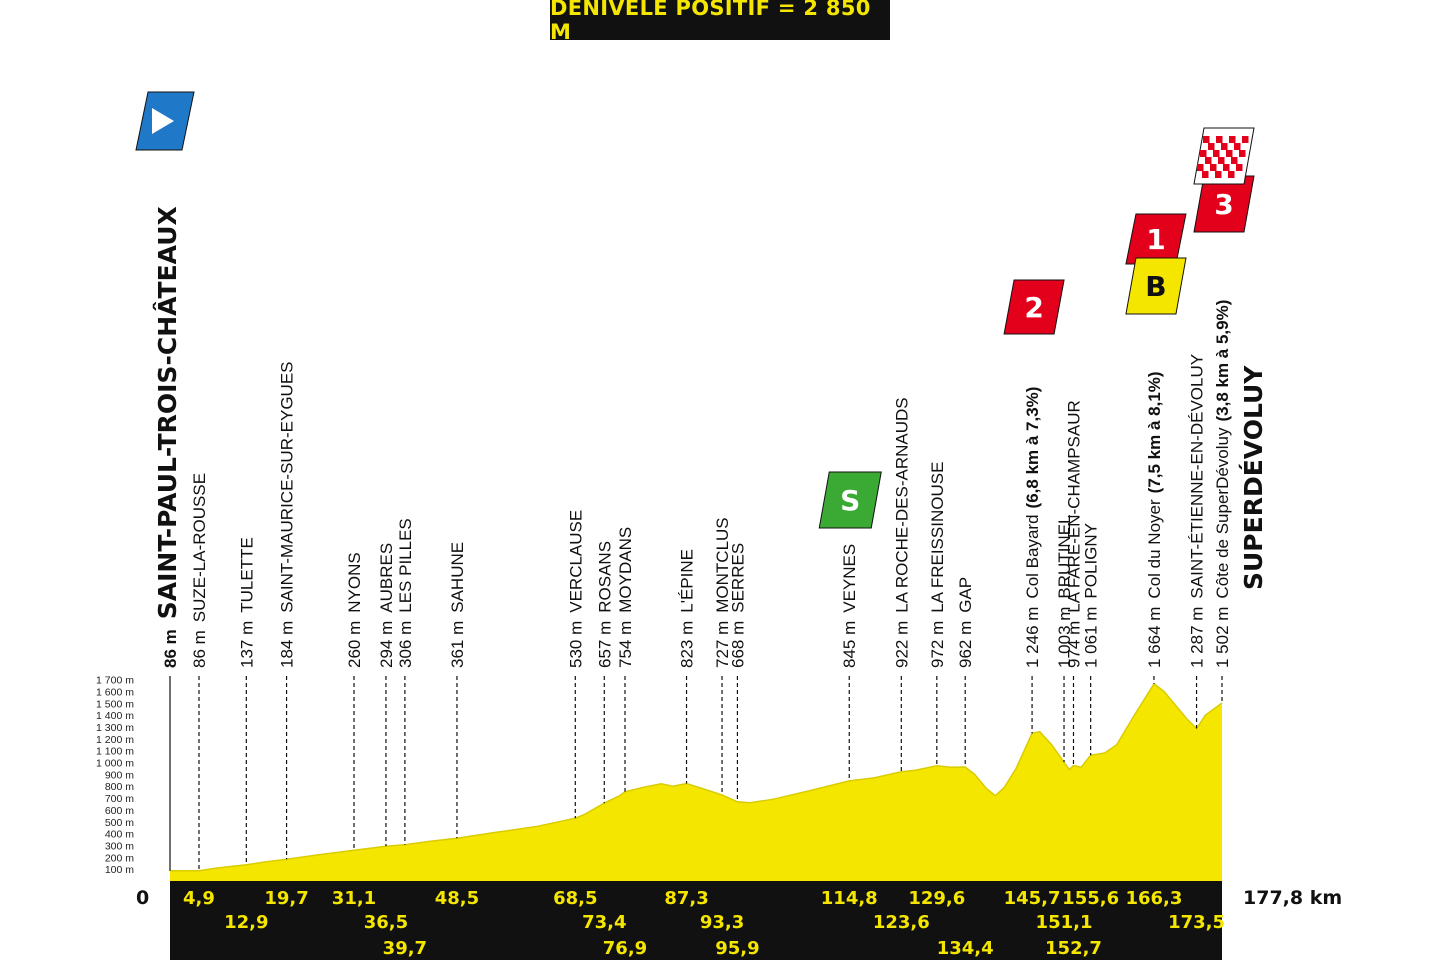 The image size is (1440, 960). I want to click on km-band-bg, so click(696, 920).